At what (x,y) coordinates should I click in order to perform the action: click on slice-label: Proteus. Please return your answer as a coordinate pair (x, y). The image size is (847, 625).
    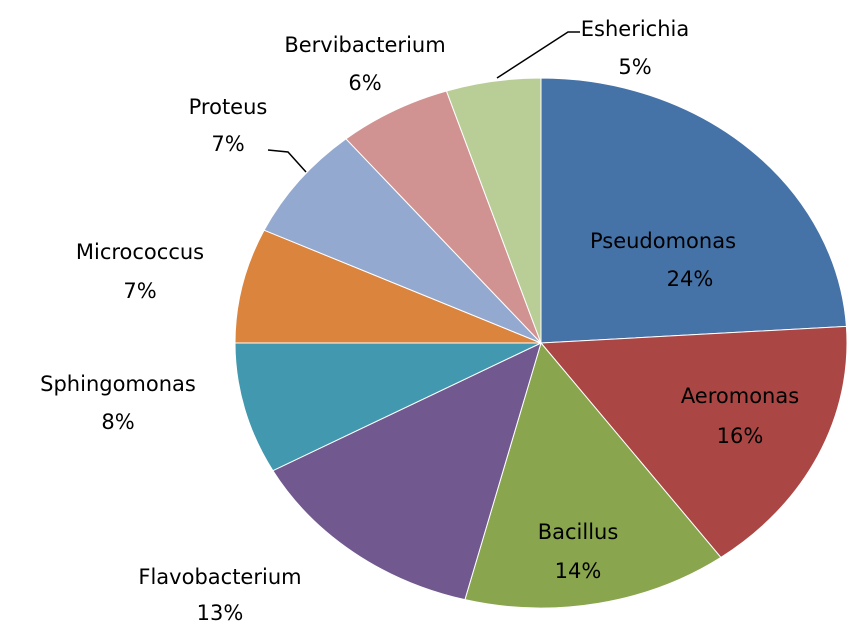
    Looking at the image, I should click on (228, 107).